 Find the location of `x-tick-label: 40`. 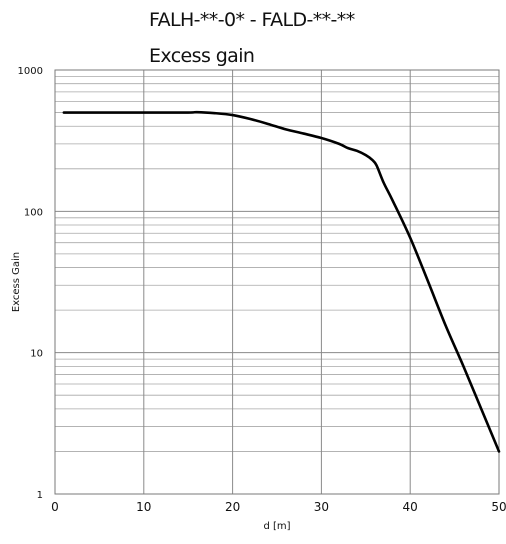

x-tick-label: 40 is located at coordinates (410, 507).